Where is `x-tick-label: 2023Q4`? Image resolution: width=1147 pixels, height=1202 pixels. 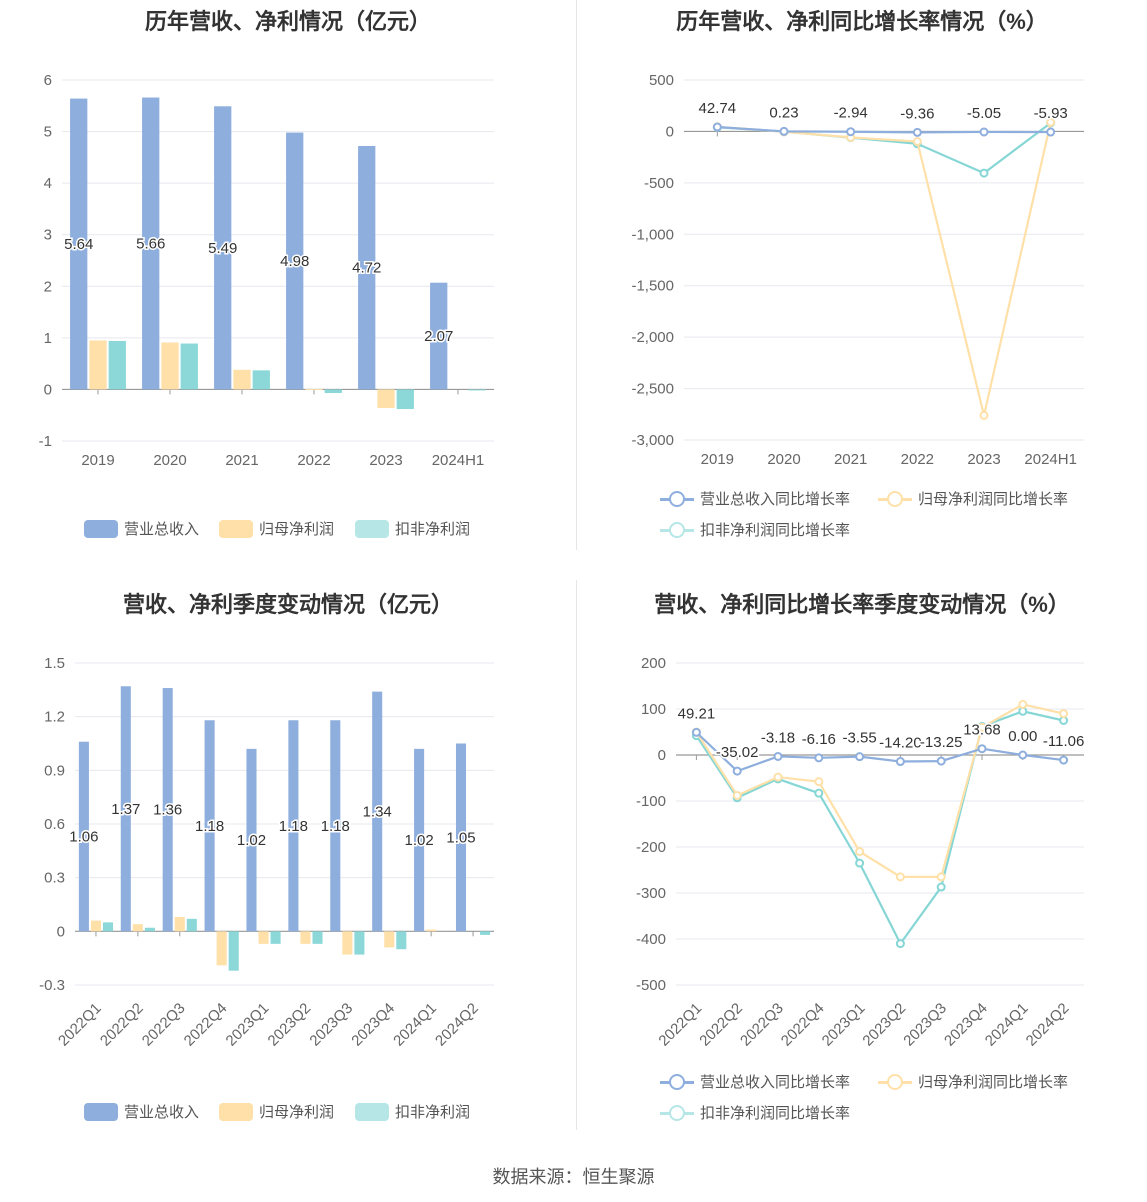 x-tick-label: 2023Q4 is located at coordinates (966, 1025).